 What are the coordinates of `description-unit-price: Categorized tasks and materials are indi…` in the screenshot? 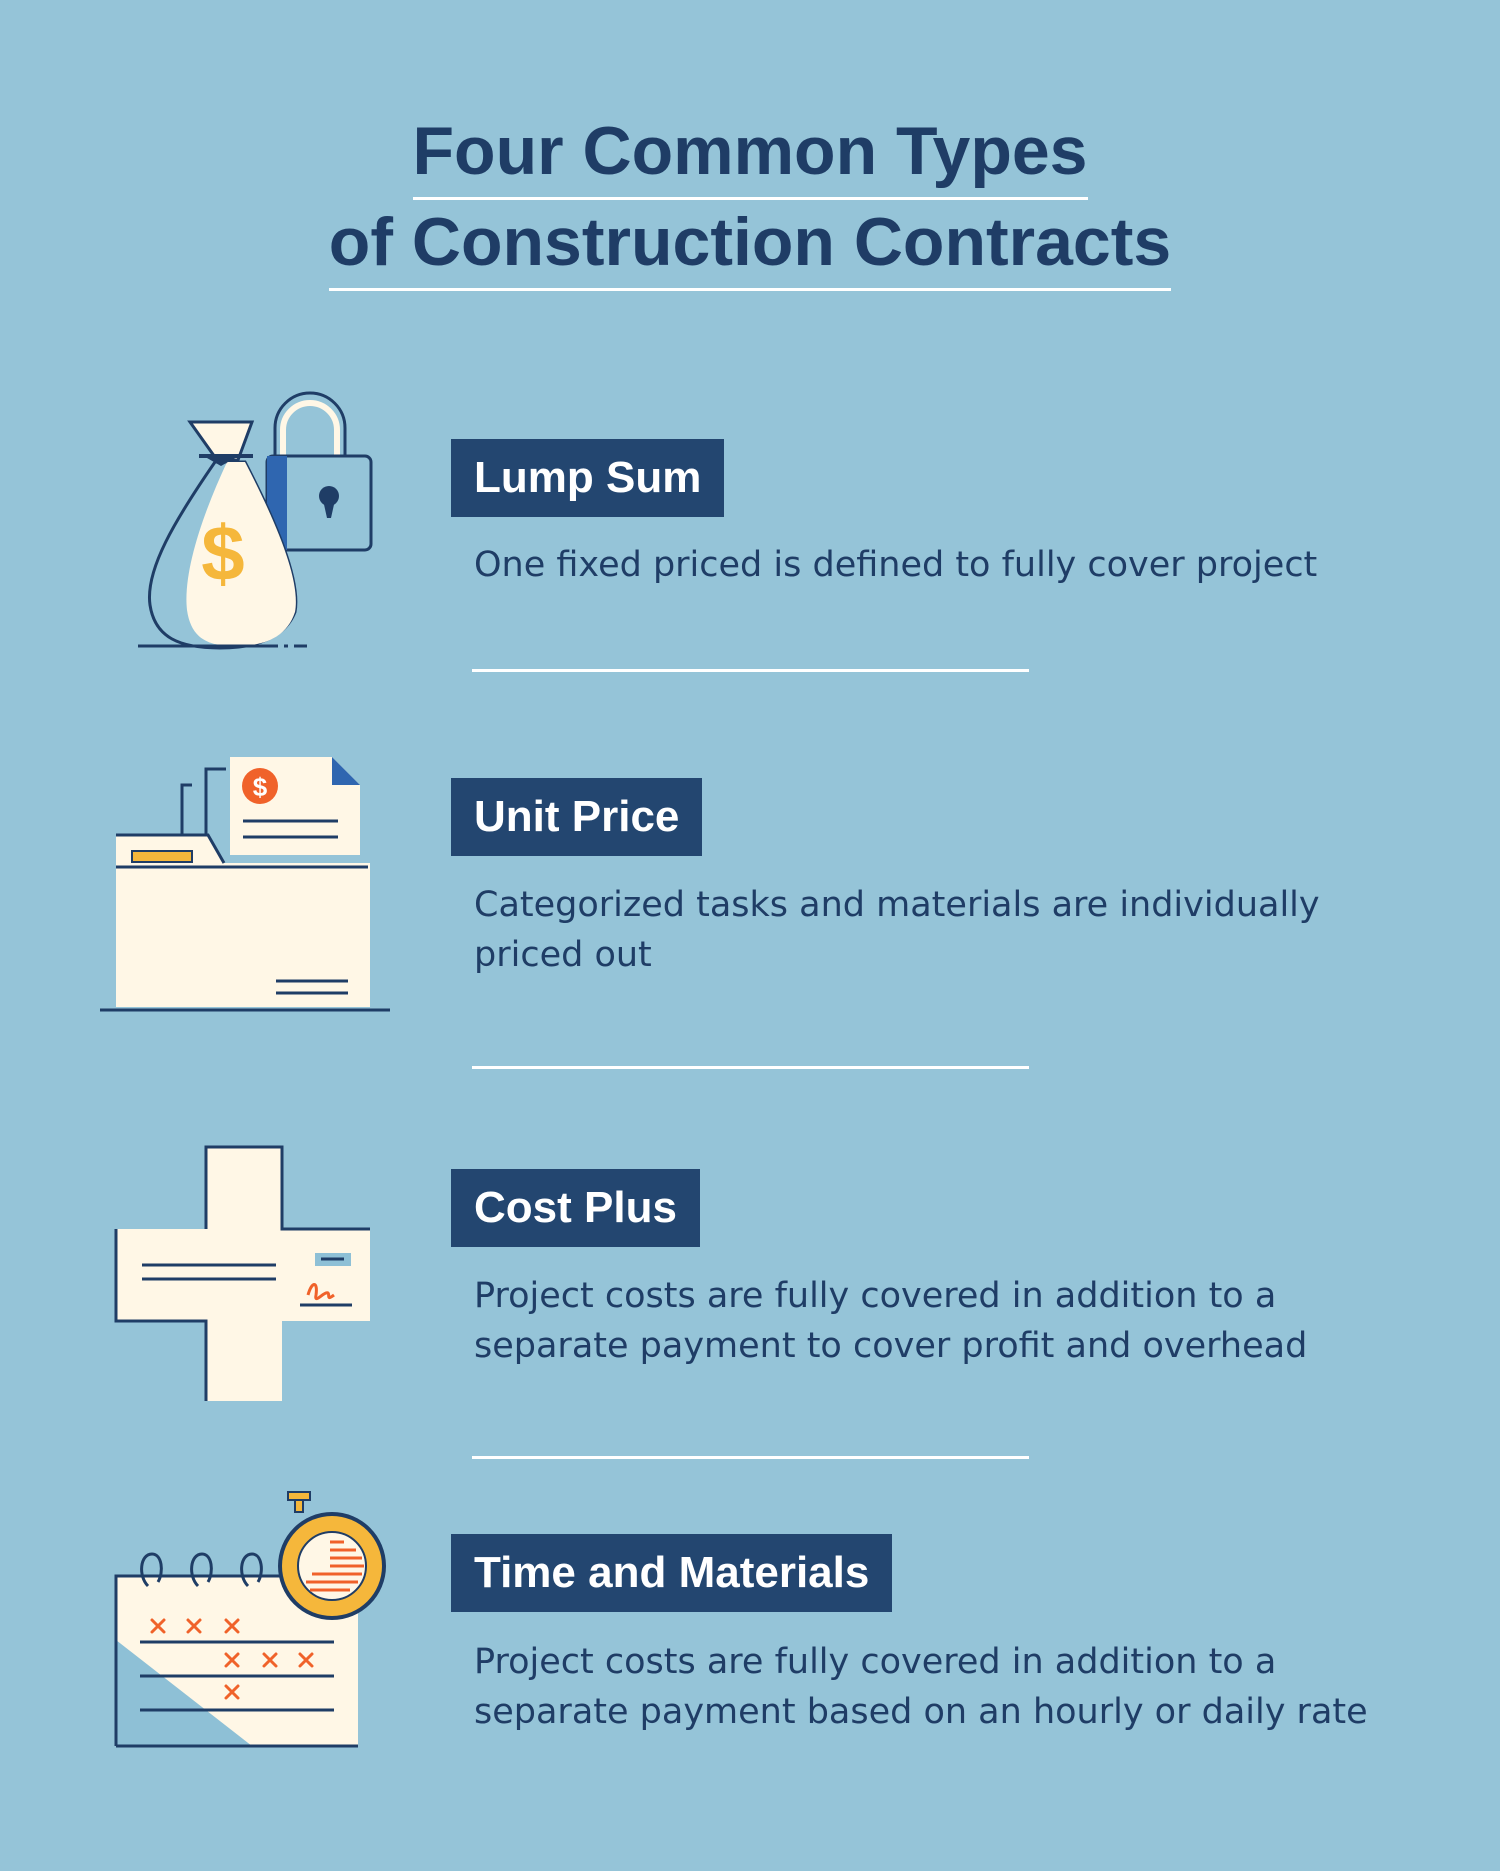 It's located at (897, 930).